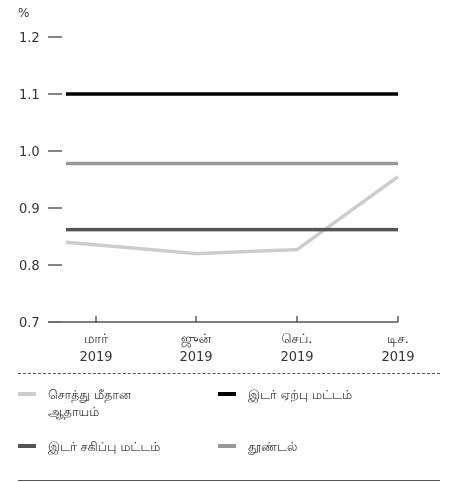 The width and height of the screenshot is (459, 482). What do you see at coordinates (196, 339) in the screenshot?
I see `x-tick-label-month: ஜுன்` at bounding box center [196, 339].